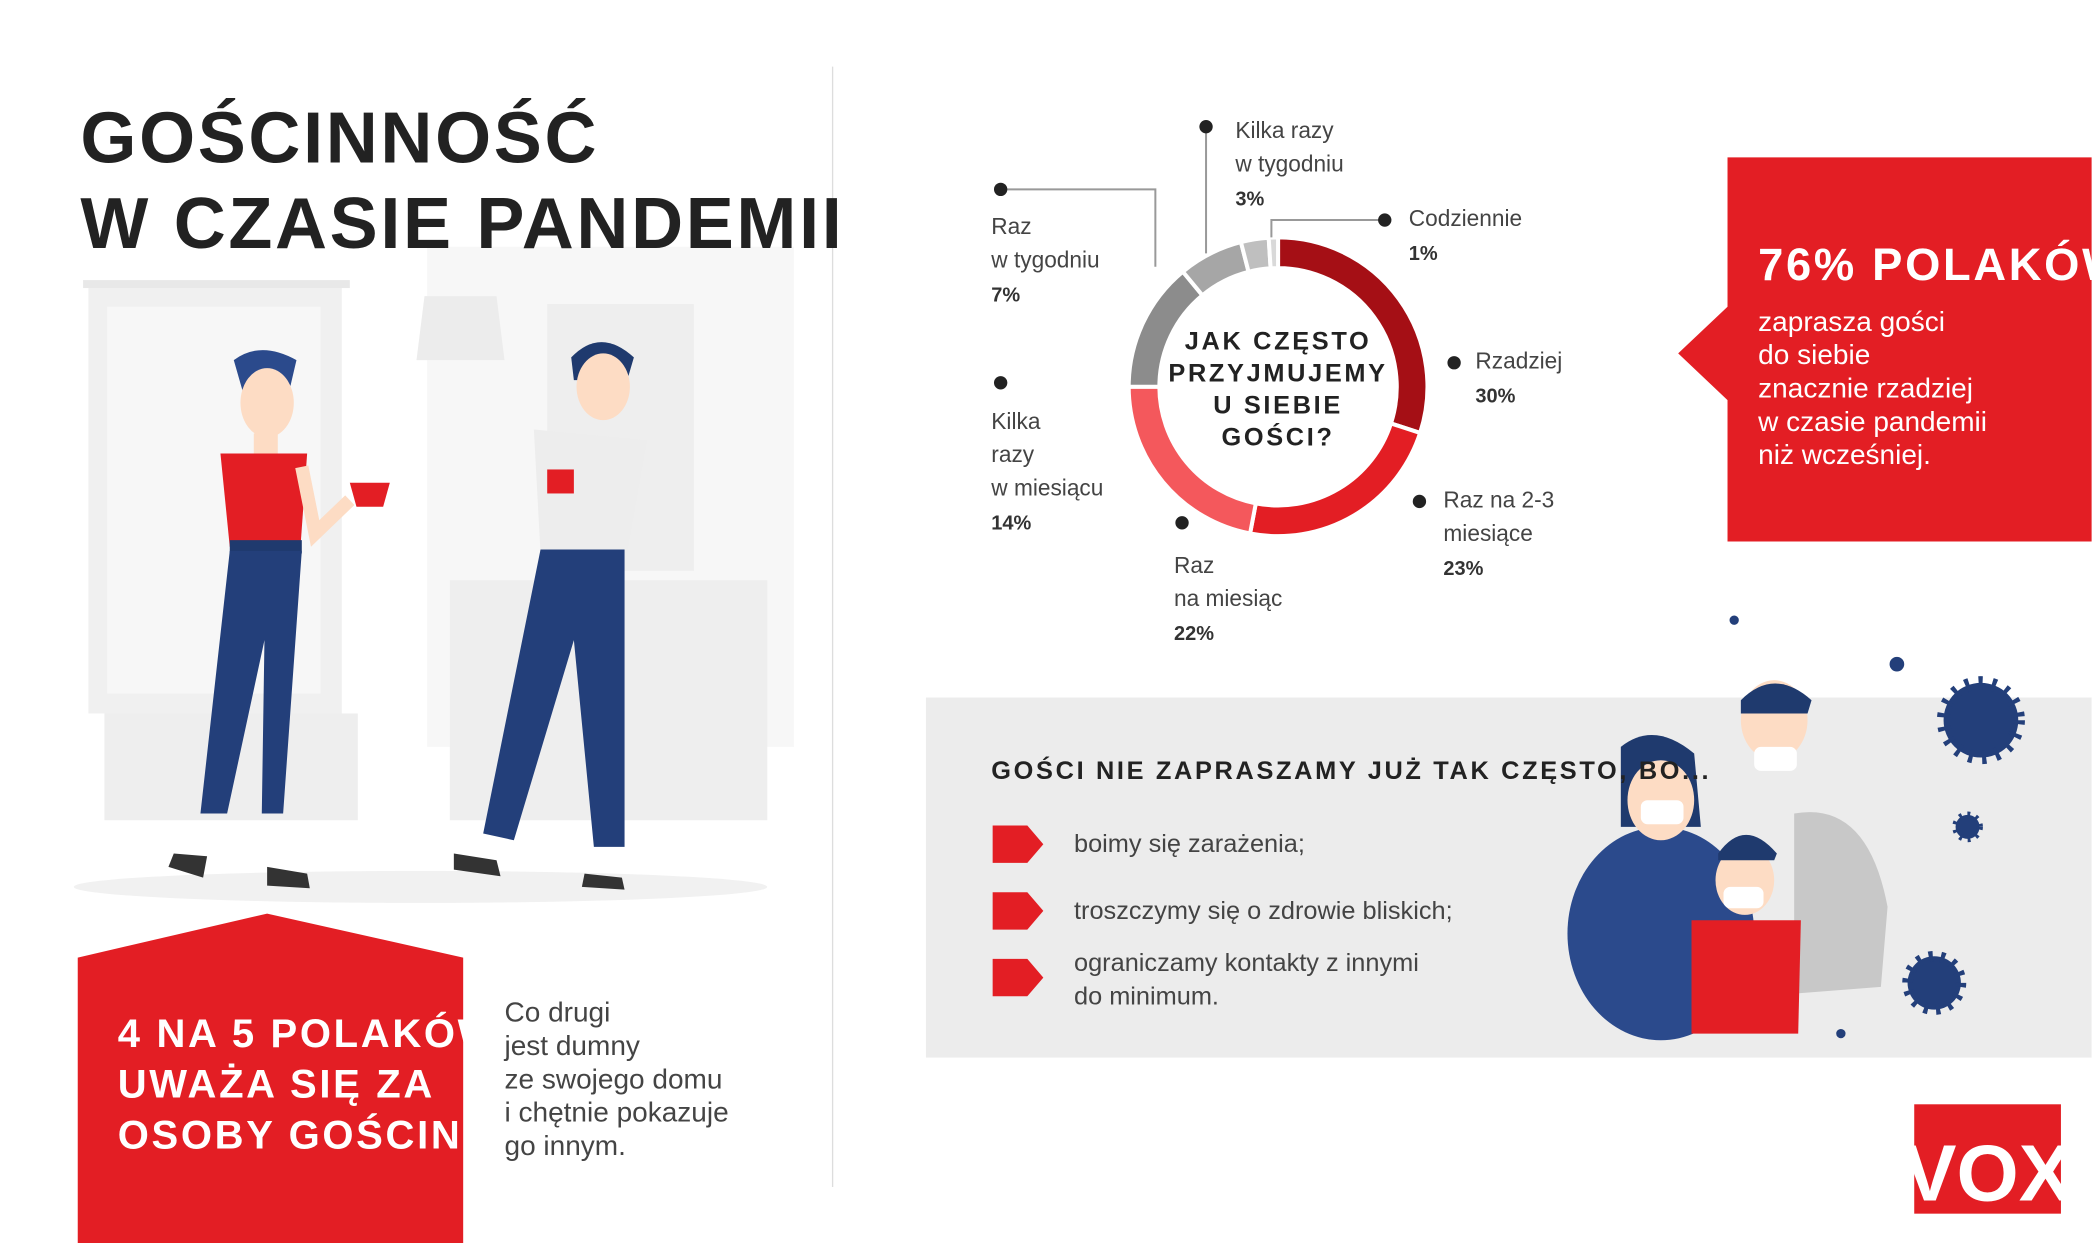  I want to click on page-title: GOŚCINNOŚĆ W CZASIE PANDEMII, so click(462, 181).